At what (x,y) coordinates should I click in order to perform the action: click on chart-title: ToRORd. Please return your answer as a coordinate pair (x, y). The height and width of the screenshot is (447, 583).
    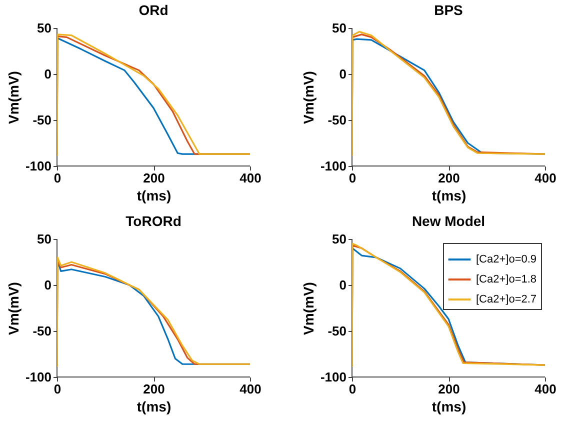
    Looking at the image, I should click on (154, 221).